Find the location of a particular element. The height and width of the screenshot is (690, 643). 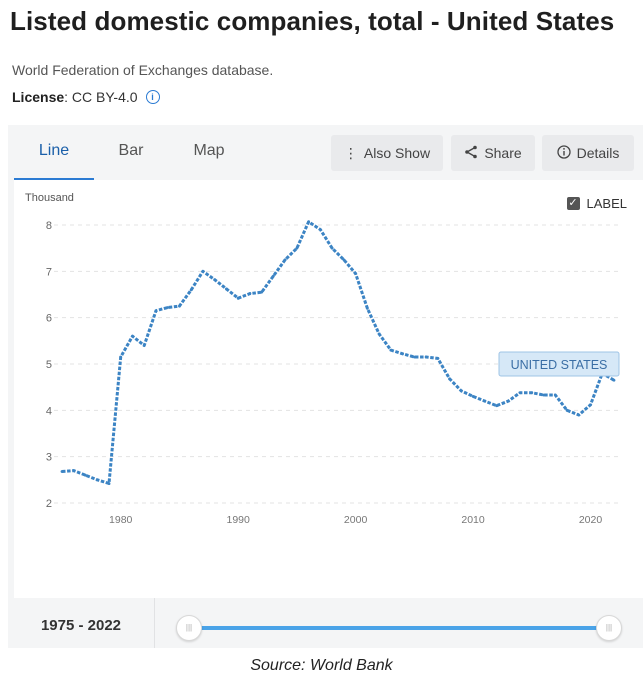

footer-source: Source: World Bank is located at coordinates (321, 665).